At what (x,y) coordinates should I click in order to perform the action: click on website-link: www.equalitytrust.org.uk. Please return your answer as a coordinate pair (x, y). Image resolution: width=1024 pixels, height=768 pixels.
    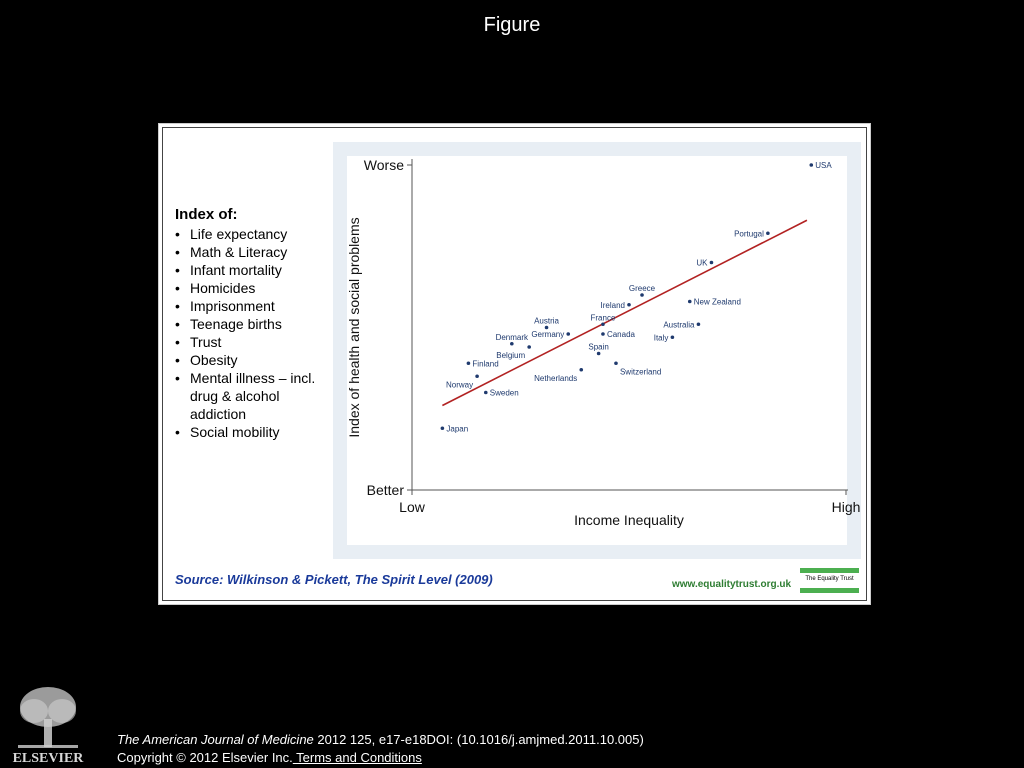
    Looking at the image, I should click on (732, 584).